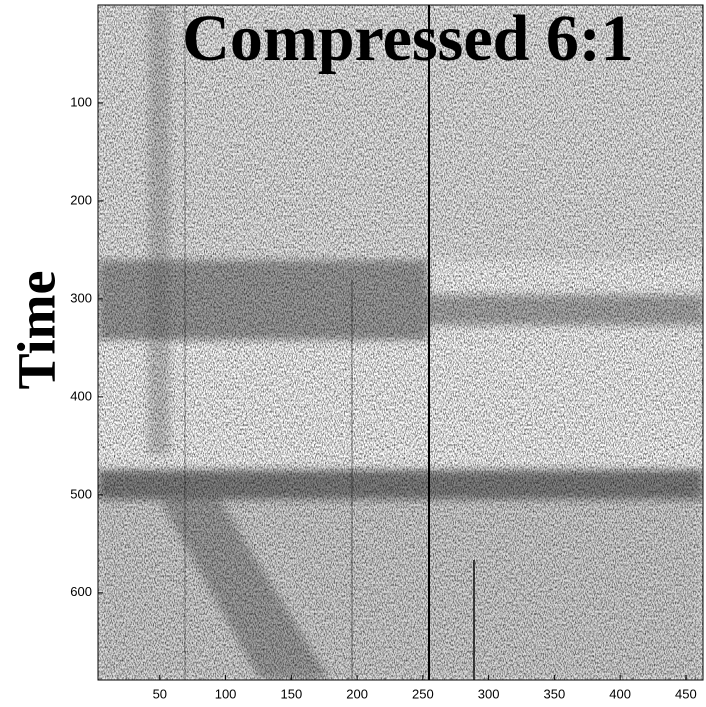  What do you see at coordinates (81, 395) in the screenshot?
I see `y-tick-label: 400` at bounding box center [81, 395].